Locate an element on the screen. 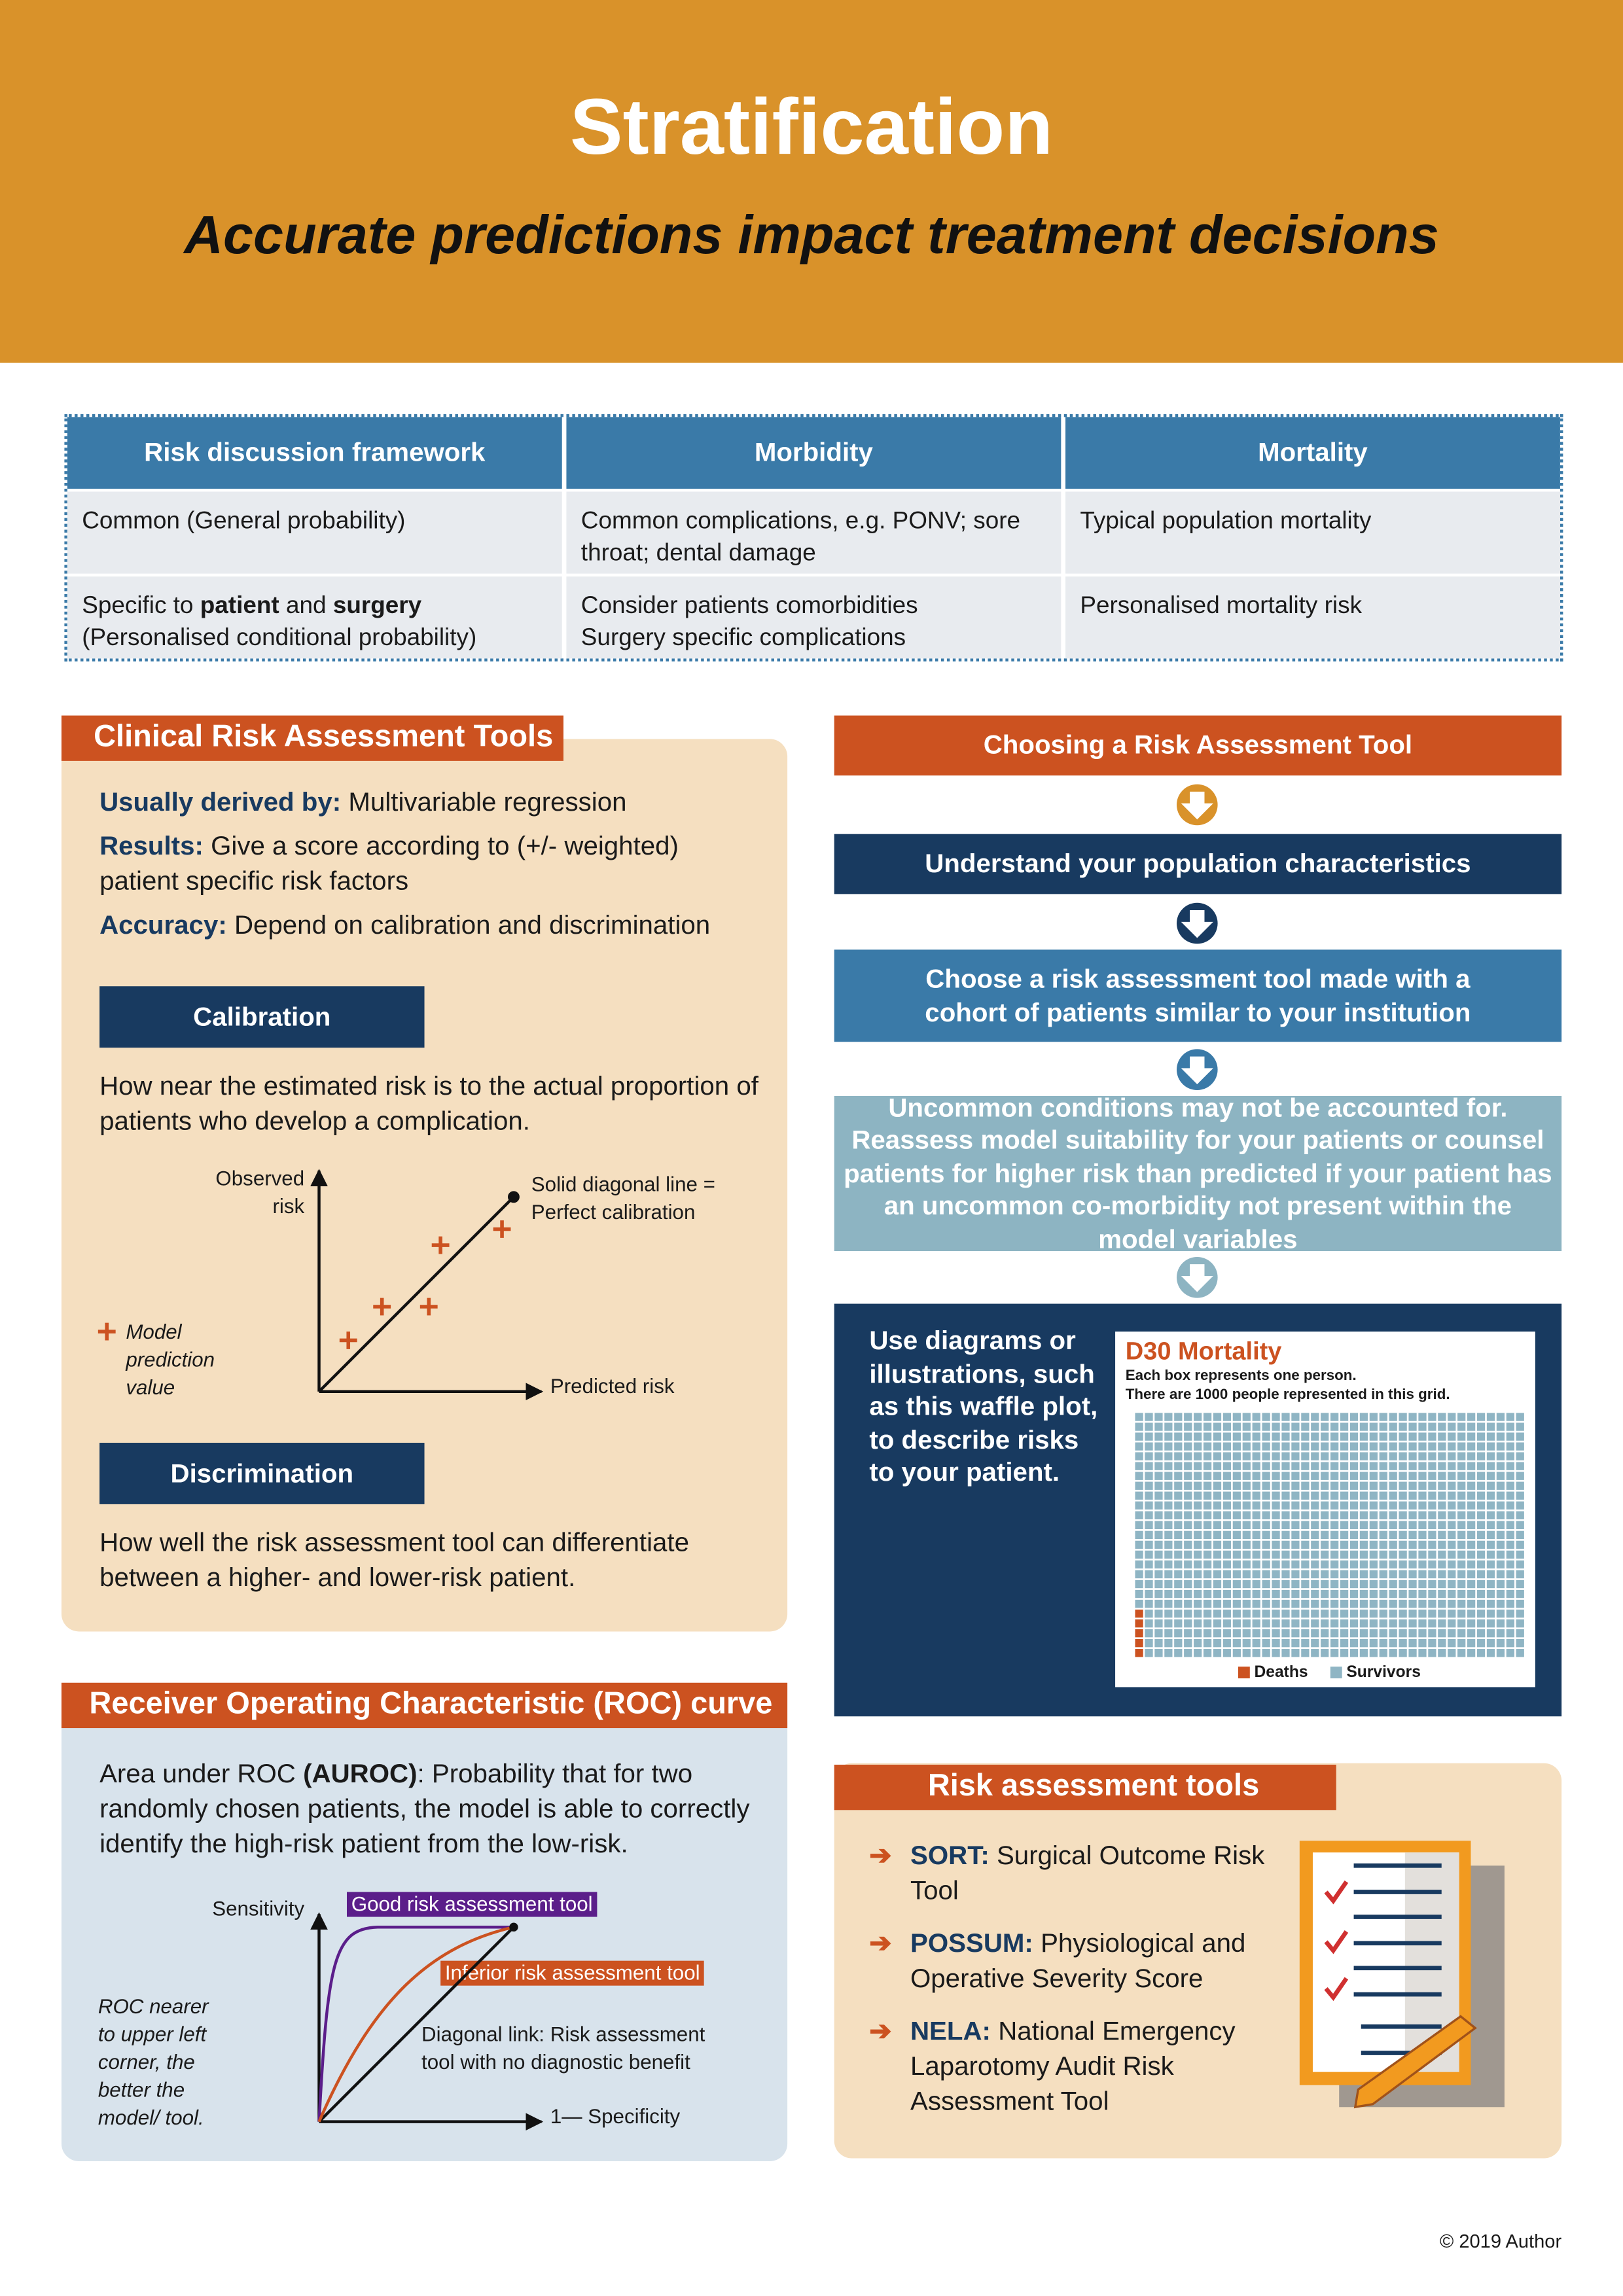 The height and width of the screenshot is (2296, 1623). text: Specific to is located at coordinates (138, 605).